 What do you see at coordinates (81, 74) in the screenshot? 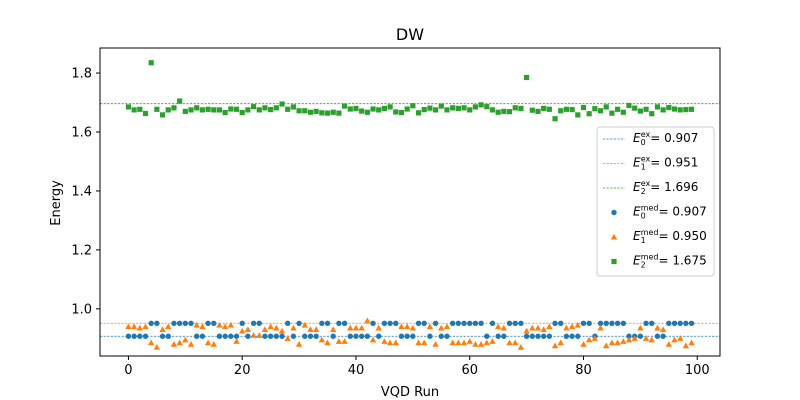
I see `y-tick-label: 1.8` at bounding box center [81, 74].